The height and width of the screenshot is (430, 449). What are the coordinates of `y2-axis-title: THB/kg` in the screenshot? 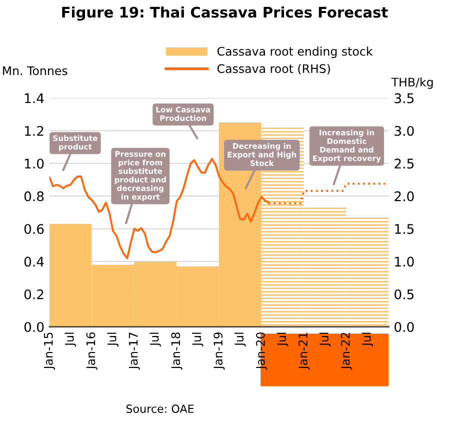 It's located at (412, 83).